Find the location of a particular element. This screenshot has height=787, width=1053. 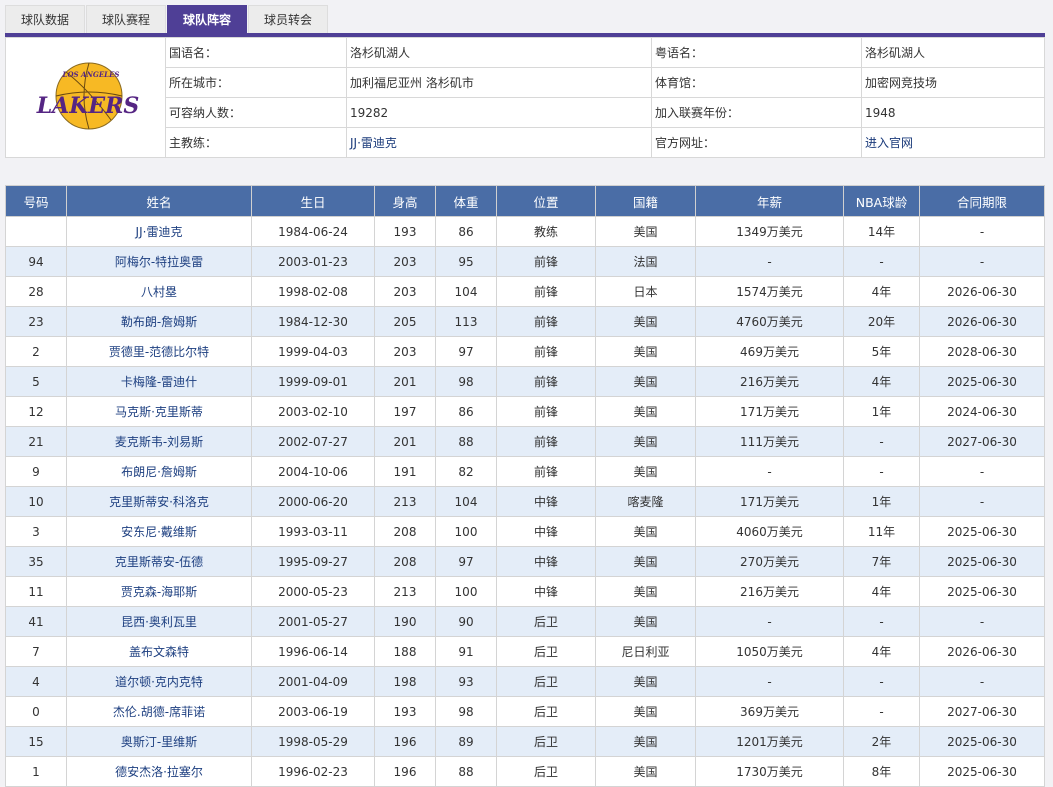

player-name-link: 克里斯蒂安-伍德 is located at coordinates (159, 561).